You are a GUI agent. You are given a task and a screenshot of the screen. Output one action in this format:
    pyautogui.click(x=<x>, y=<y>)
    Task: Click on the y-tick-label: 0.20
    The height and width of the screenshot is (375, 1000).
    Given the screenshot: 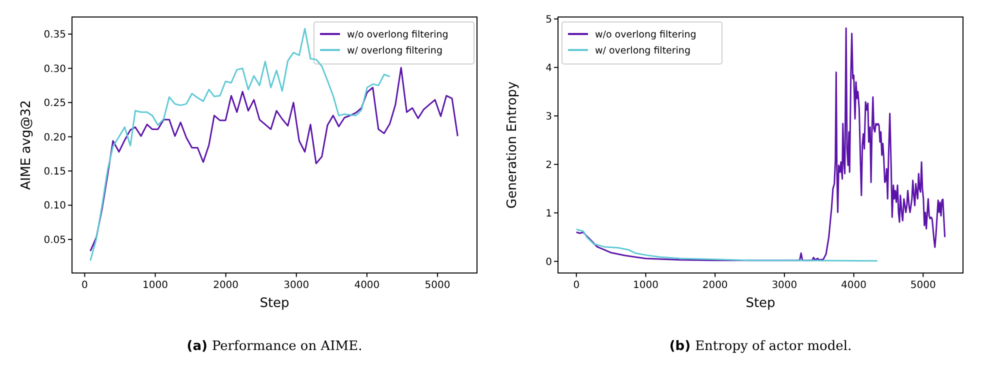 What is the action you would take?
    pyautogui.click(x=55, y=138)
    